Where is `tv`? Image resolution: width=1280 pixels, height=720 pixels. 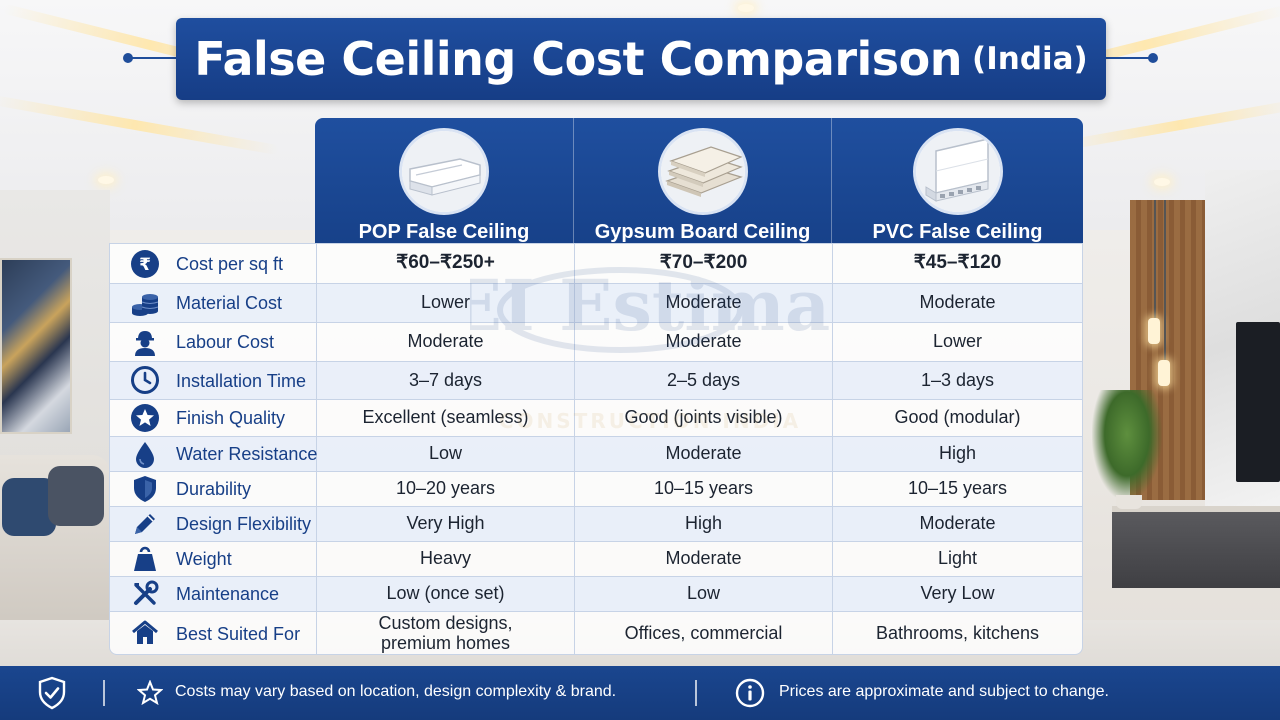
tv is located at coordinates (1258, 402).